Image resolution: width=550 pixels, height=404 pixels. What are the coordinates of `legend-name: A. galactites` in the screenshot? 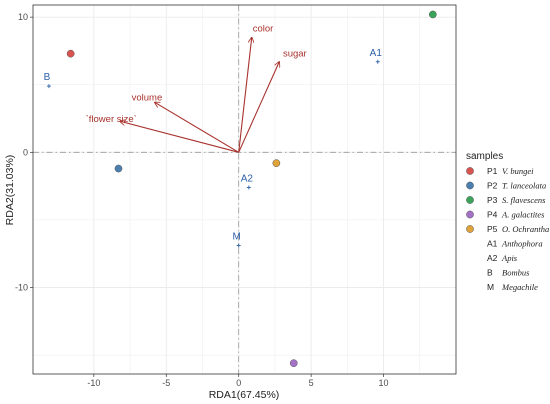 It's located at (523, 215).